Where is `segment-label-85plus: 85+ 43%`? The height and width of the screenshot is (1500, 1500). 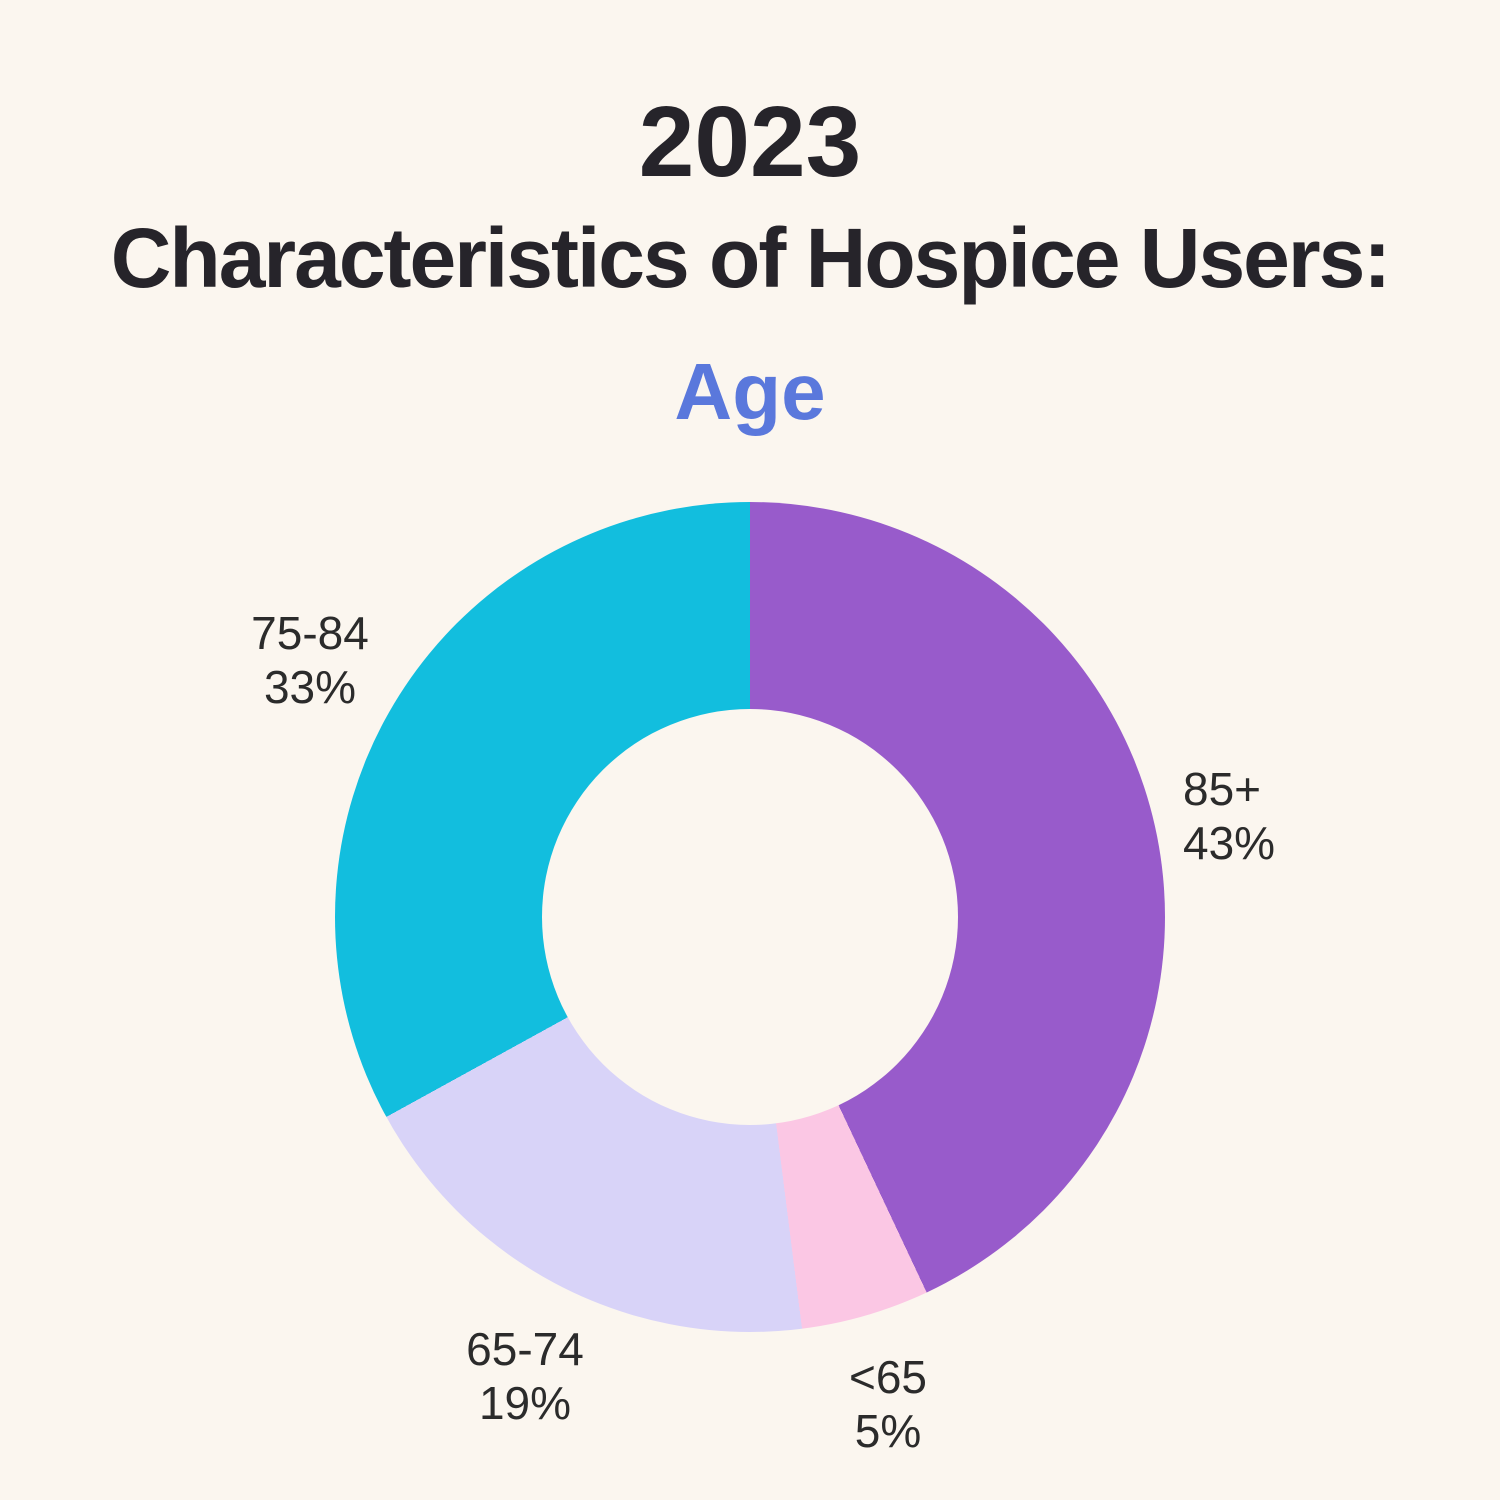 segment-label-85plus: 85+ 43% is located at coordinates (1229, 816).